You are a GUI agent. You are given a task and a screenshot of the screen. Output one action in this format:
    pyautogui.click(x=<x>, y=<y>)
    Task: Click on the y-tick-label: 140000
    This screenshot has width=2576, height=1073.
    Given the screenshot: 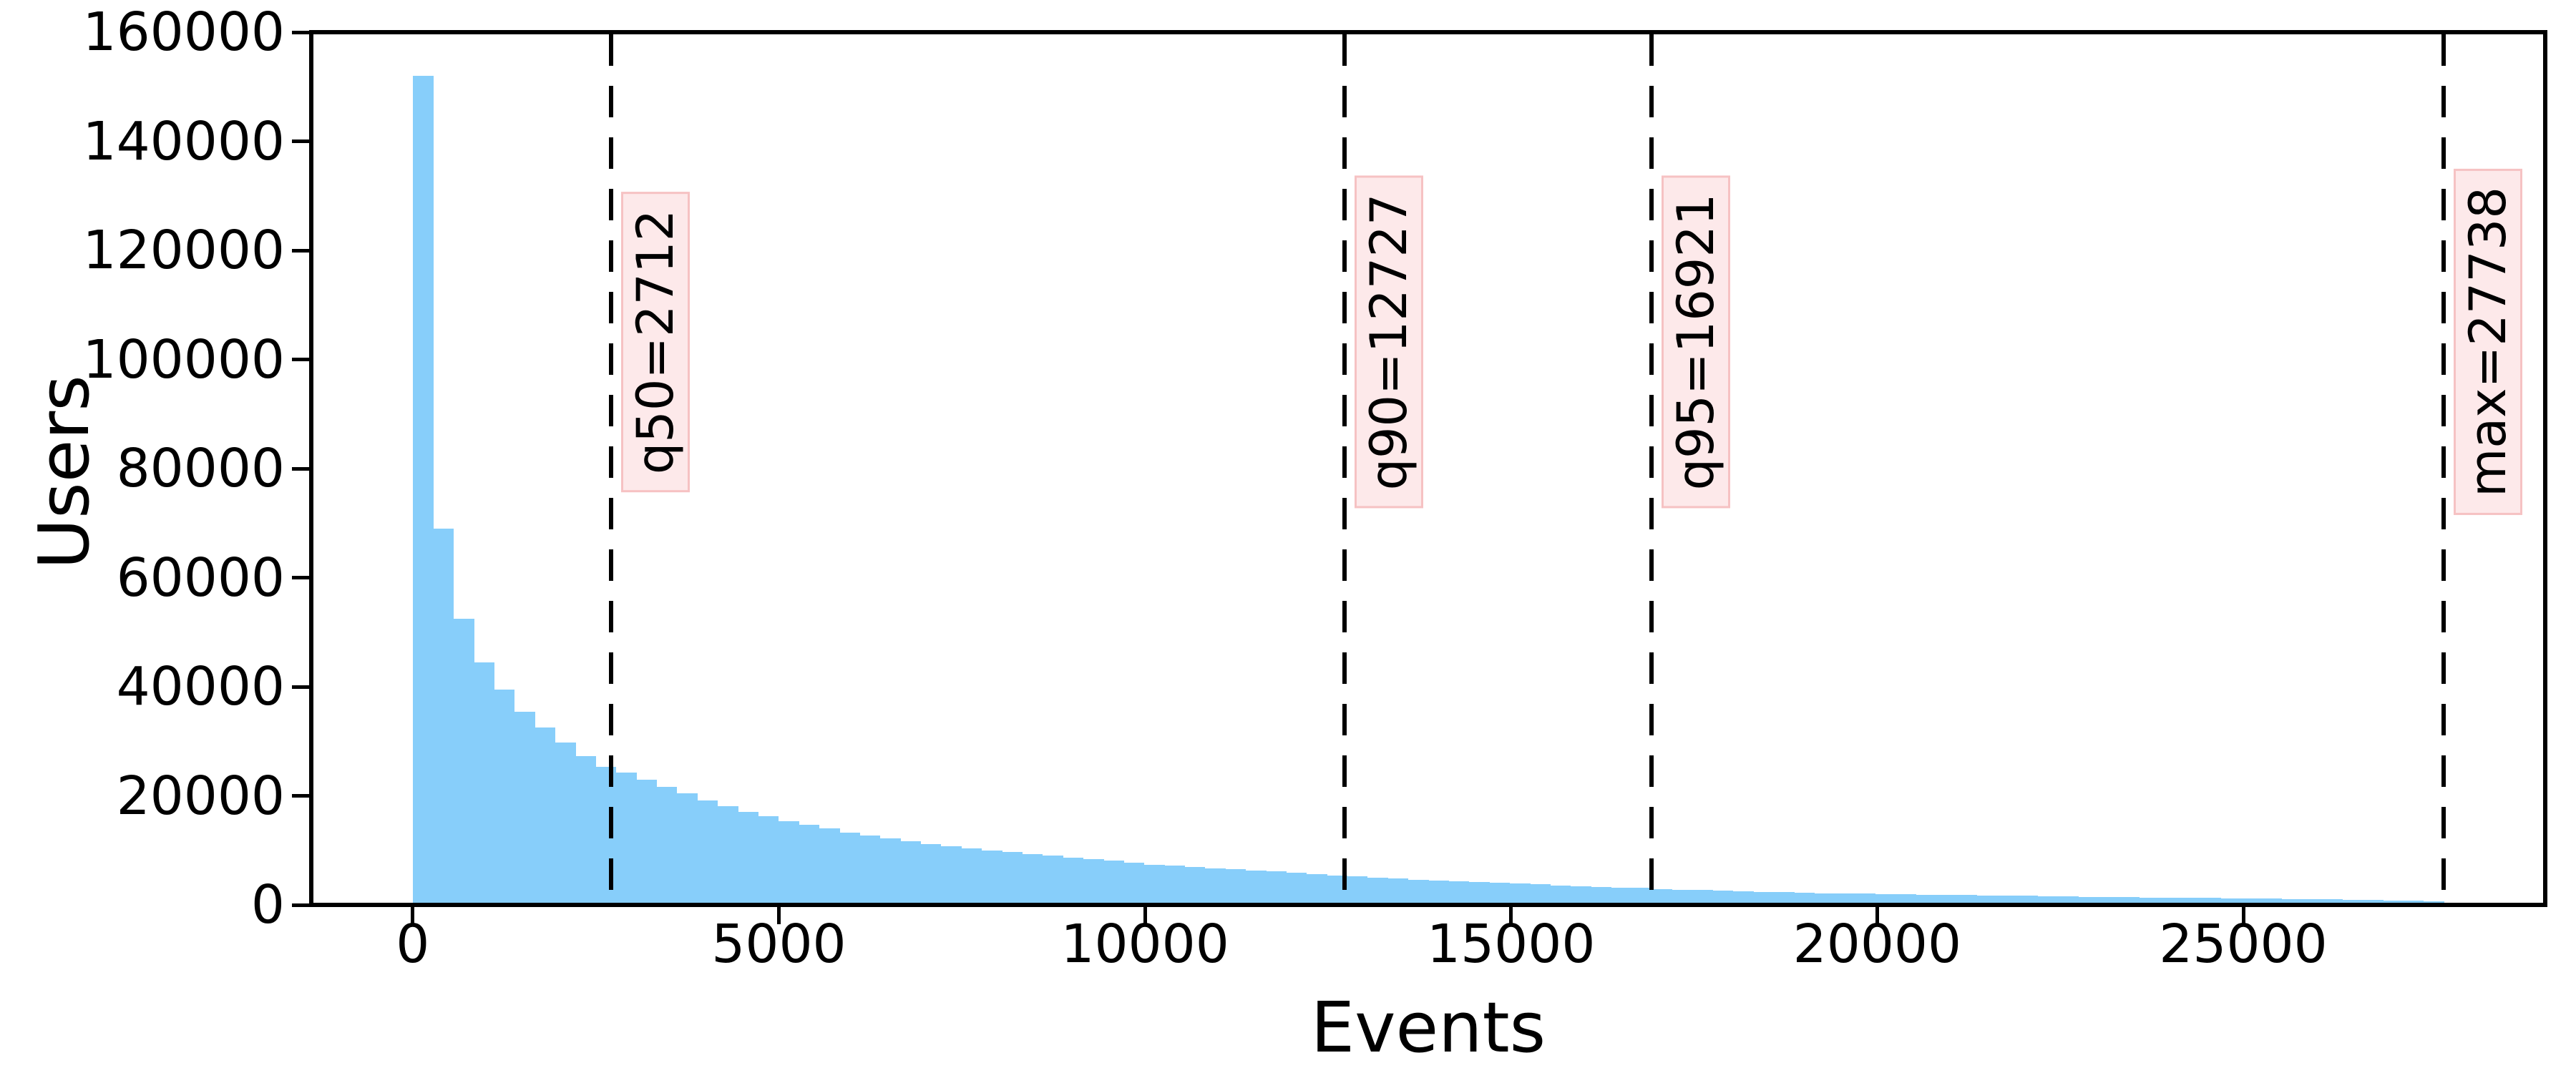 What is the action you would take?
    pyautogui.click(x=184, y=141)
    